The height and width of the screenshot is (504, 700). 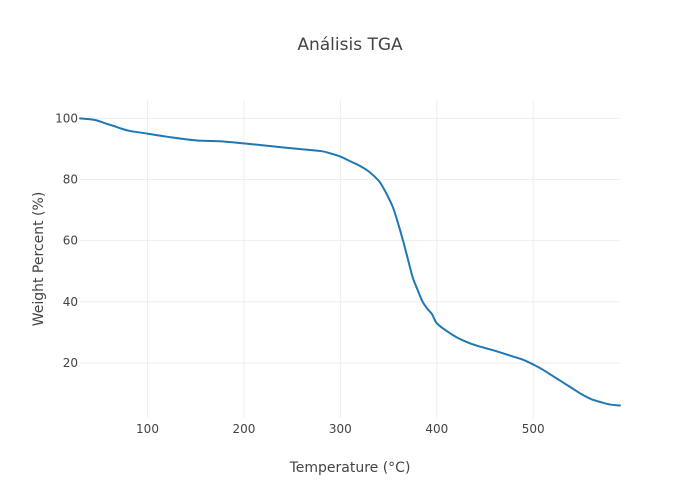 What do you see at coordinates (66, 118) in the screenshot?
I see `y-tick-label: 100` at bounding box center [66, 118].